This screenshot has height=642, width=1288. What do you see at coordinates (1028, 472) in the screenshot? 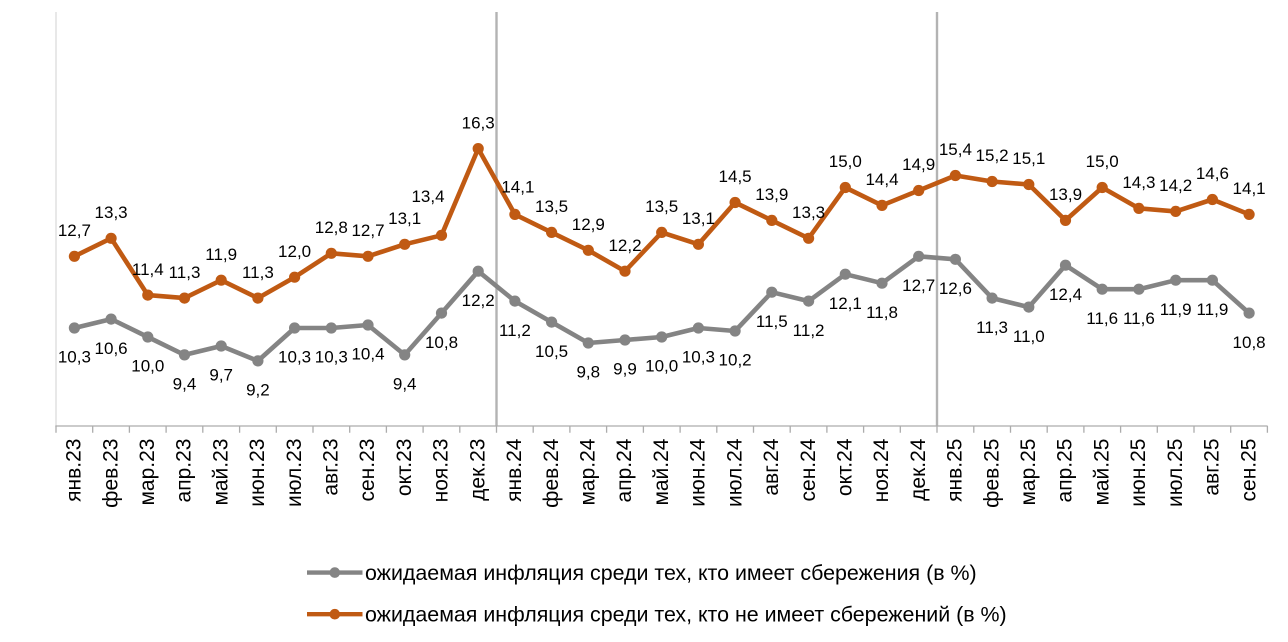
I see `svg-text: мар.25` at bounding box center [1028, 472].